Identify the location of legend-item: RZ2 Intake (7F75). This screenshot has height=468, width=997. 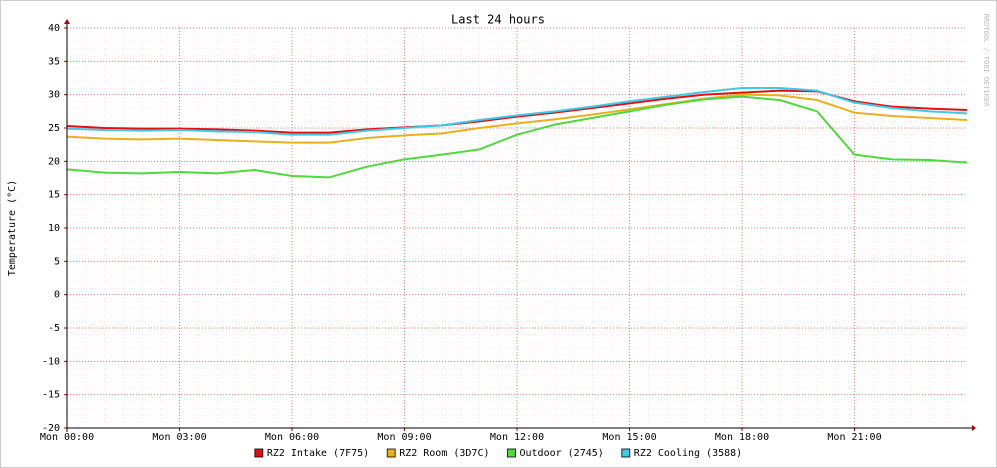
(311, 453).